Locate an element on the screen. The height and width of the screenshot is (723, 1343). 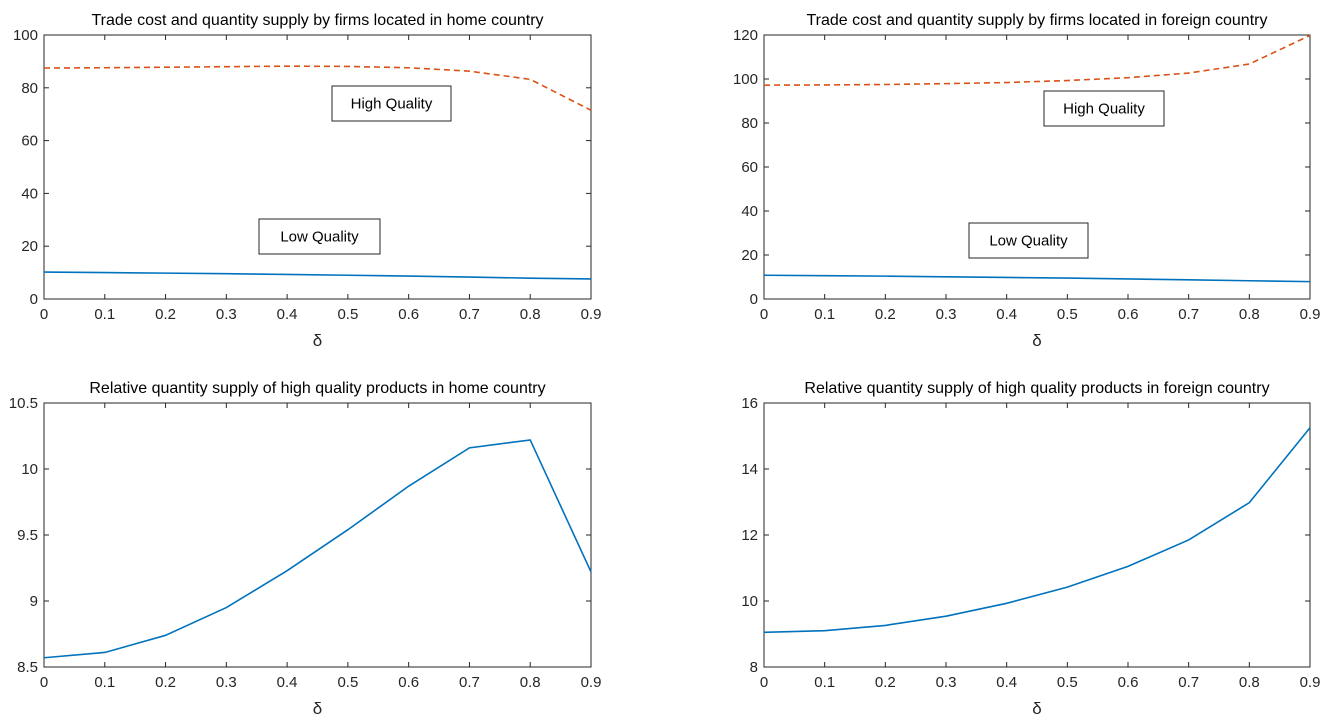
y-tick-label: 8 is located at coordinates (754, 667).